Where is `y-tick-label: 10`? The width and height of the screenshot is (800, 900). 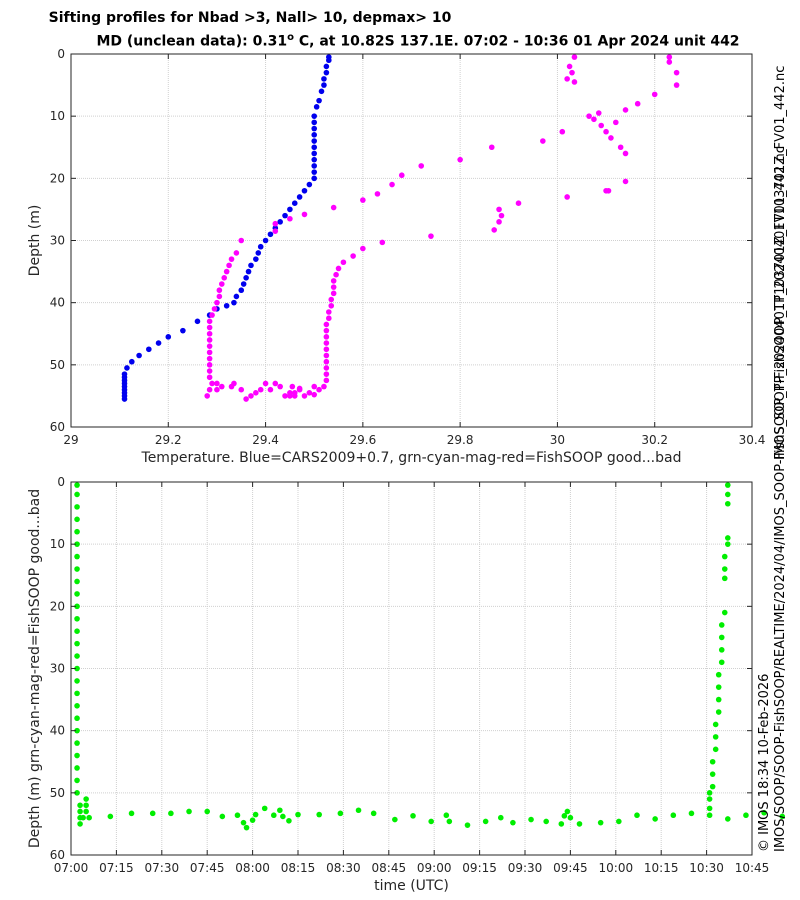 y-tick-label: 10 is located at coordinates (57, 116).